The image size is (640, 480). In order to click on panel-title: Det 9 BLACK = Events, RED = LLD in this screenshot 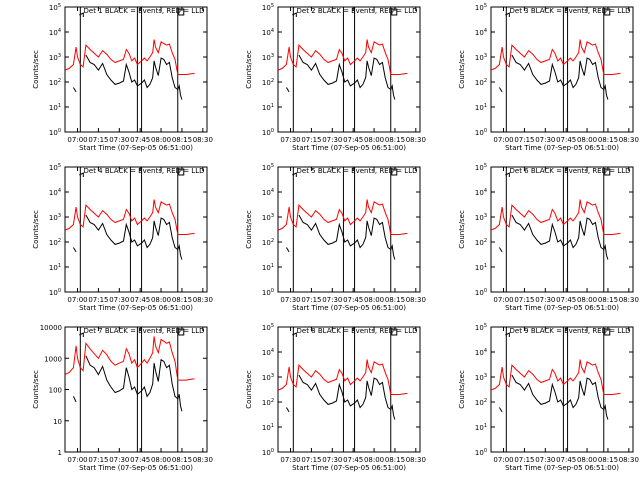, I will do `click(570, 331)`.